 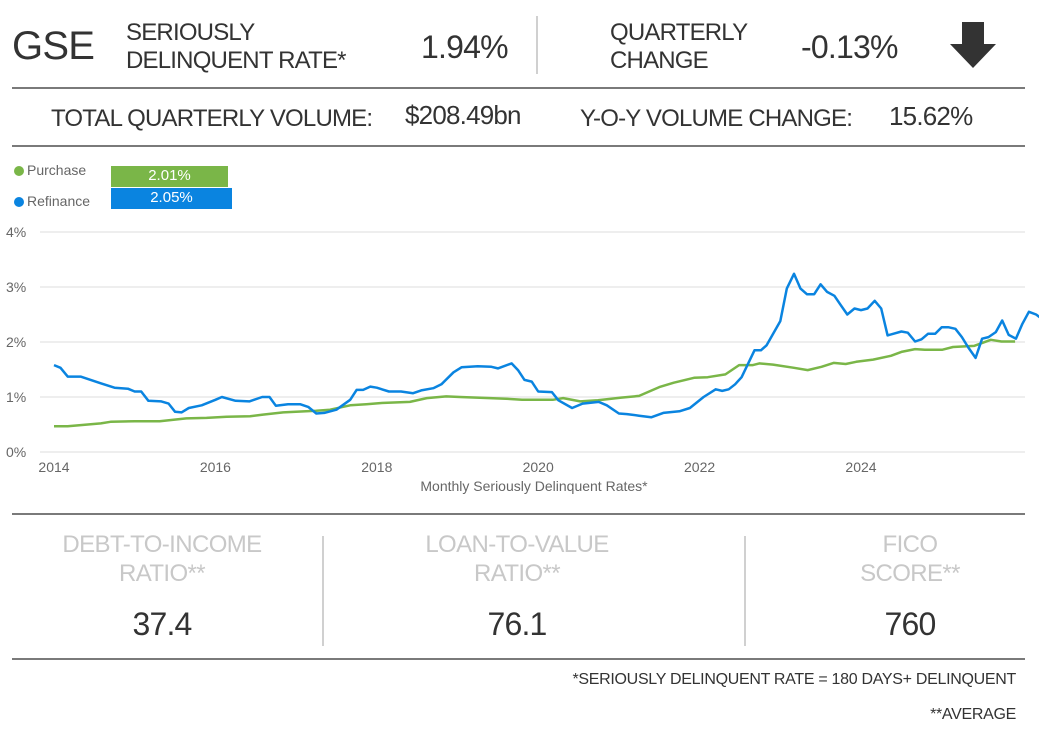 What do you see at coordinates (169, 176) in the screenshot?
I see `purchase-latest-badge: 2.01%` at bounding box center [169, 176].